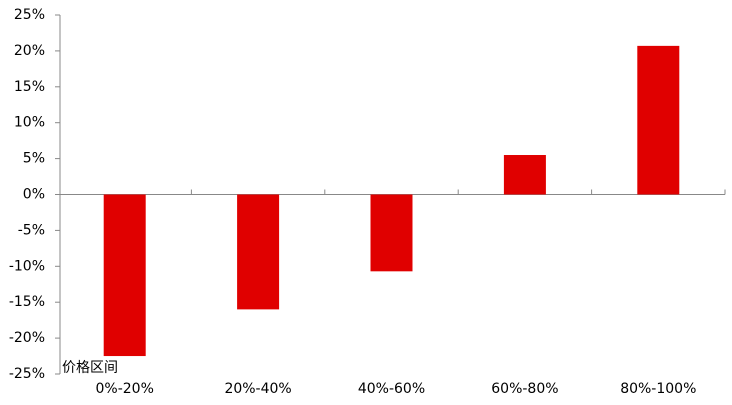 Image resolution: width=732 pixels, height=405 pixels. What do you see at coordinates (658, 389) in the screenshot?
I see `x-tick-label: 80%-100%` at bounding box center [658, 389].